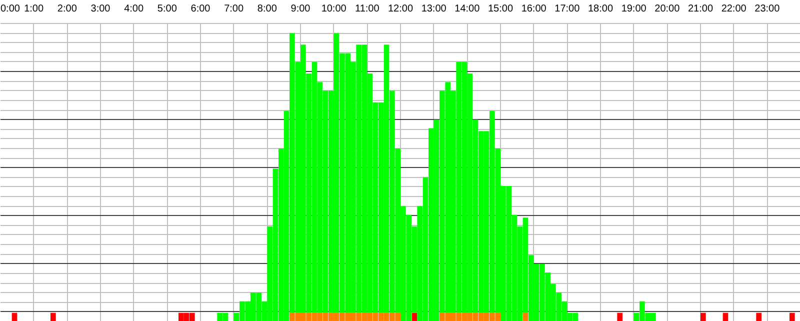 The image size is (800, 321). Describe the element at coordinates (334, 9) in the screenshot. I see `x-tick-label: 10:00` at that location.